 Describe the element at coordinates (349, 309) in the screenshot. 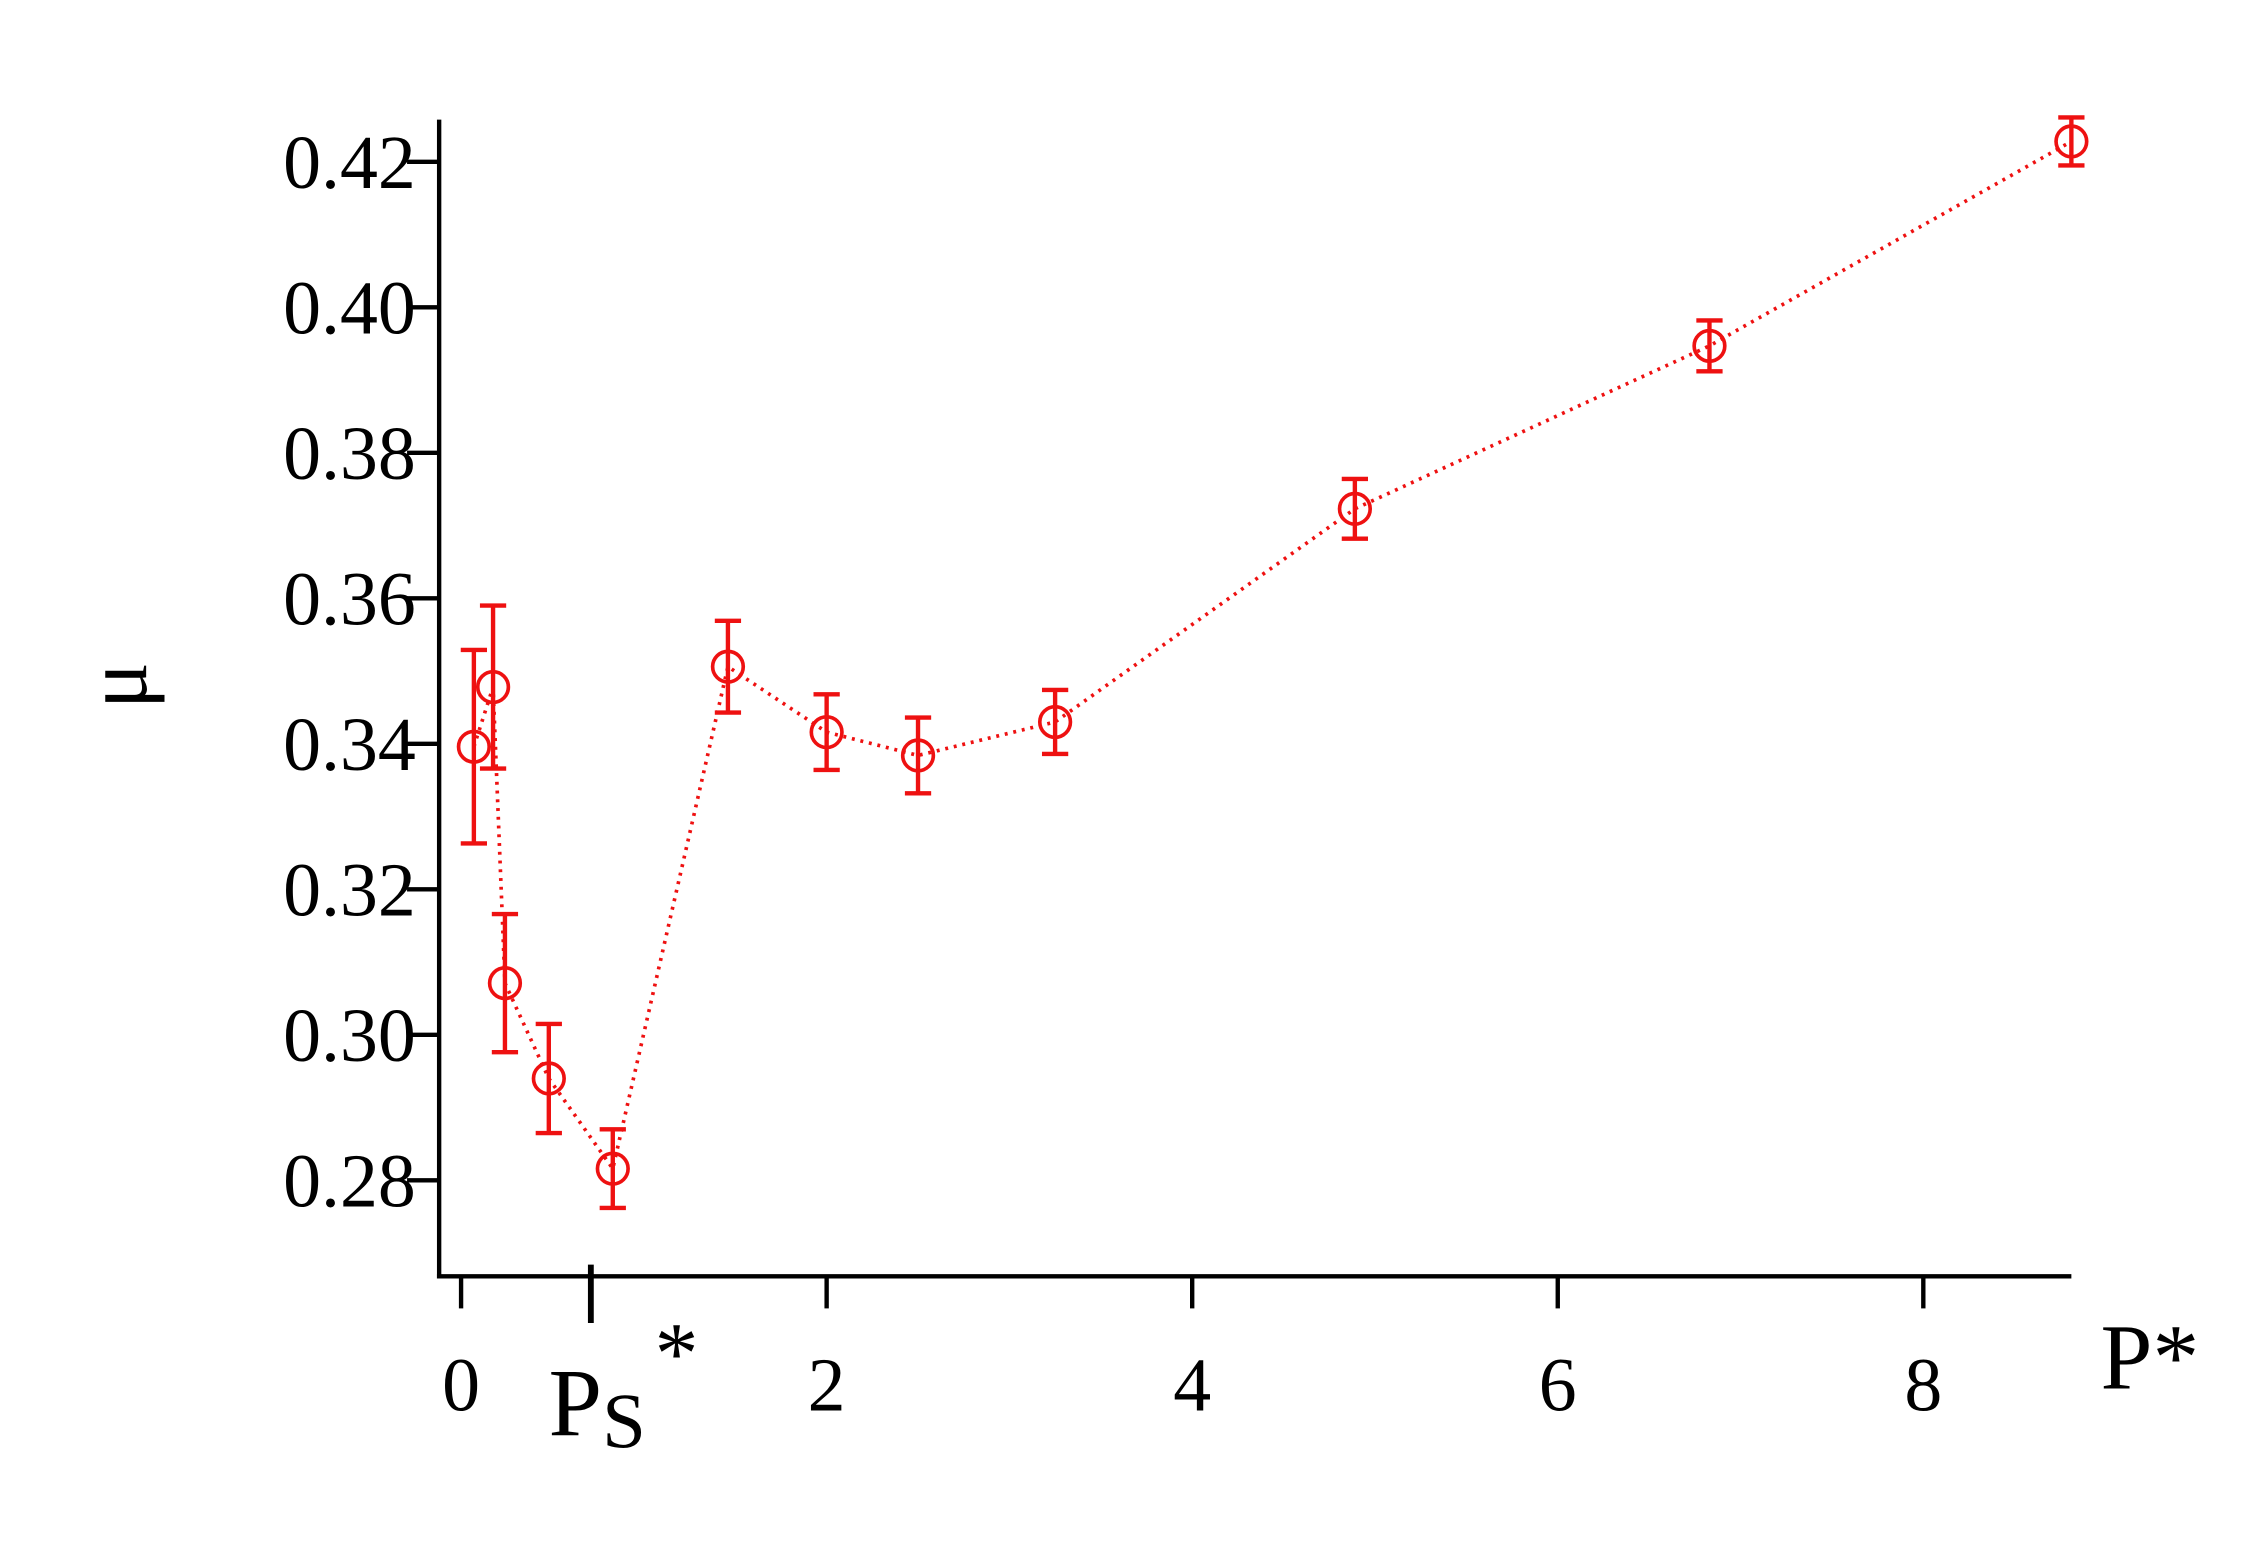

I see `y-tick-label: 0.40` at that location.